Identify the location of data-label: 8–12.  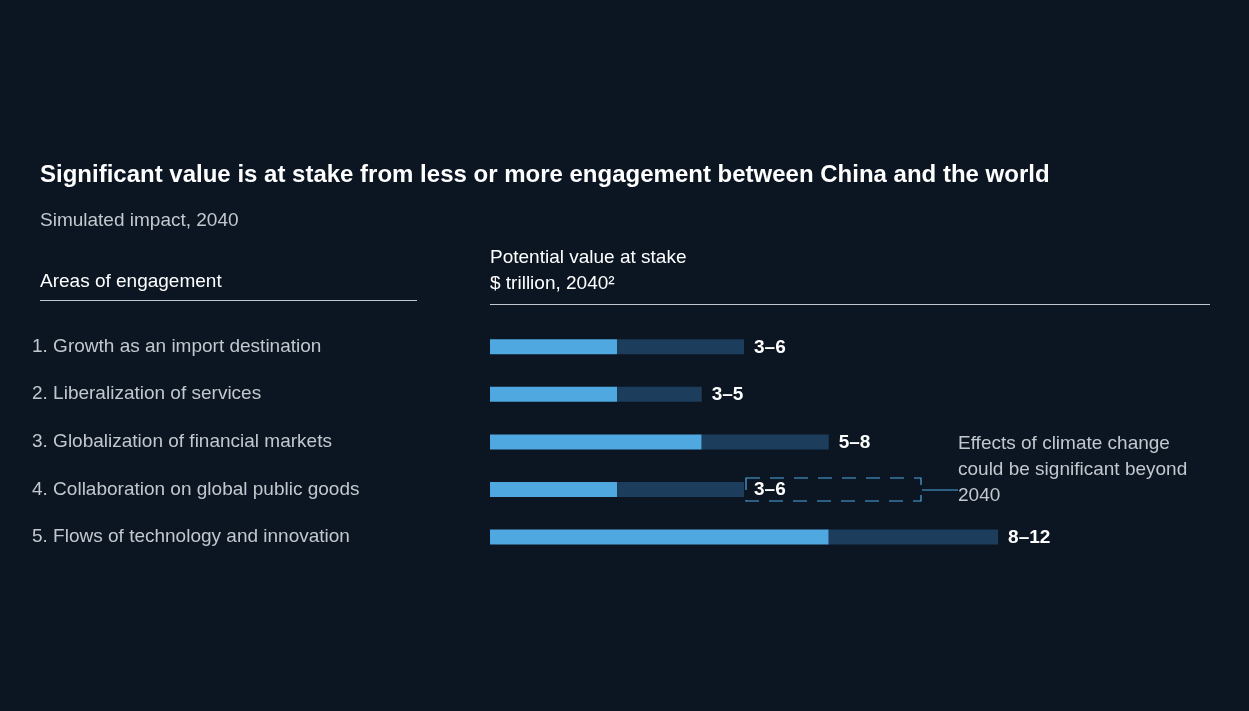
(1029, 537).